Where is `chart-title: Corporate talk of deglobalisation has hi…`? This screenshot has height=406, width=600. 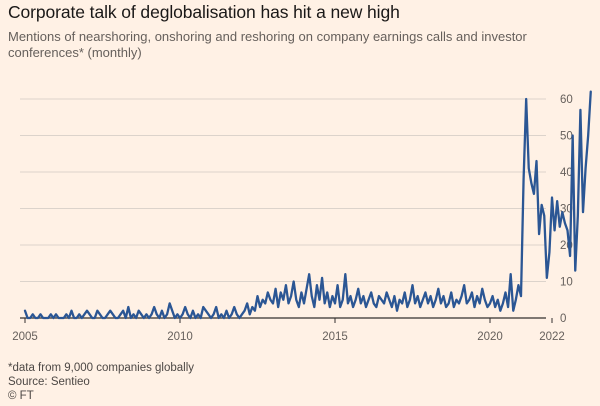
chart-title: Corporate talk of deglobalisation has hi… is located at coordinates (204, 12).